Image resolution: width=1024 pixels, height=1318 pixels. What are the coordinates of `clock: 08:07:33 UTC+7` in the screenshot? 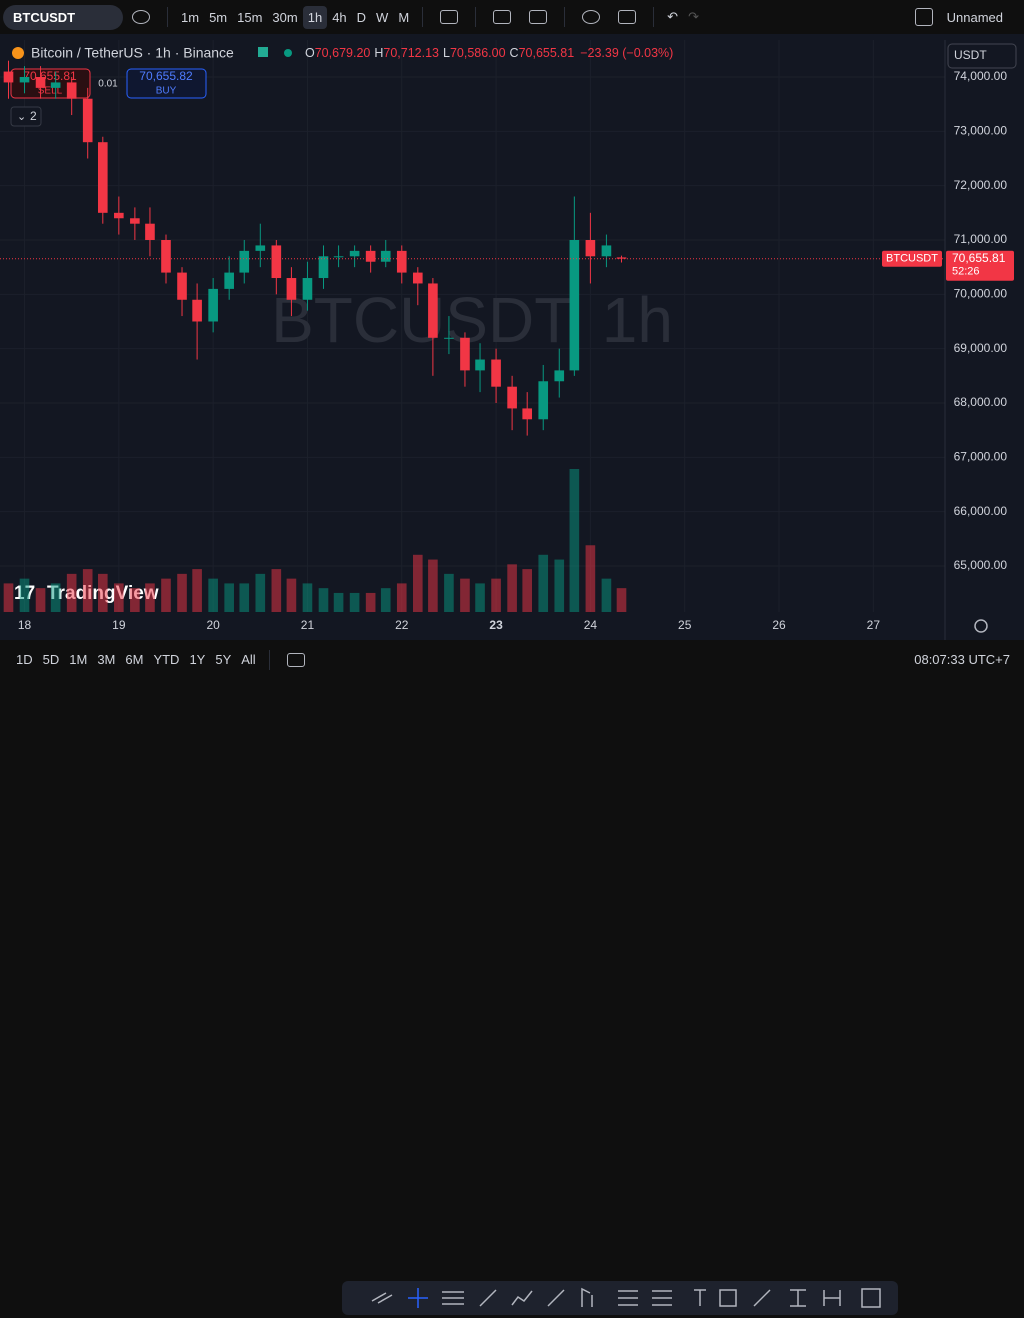 It's located at (962, 659).